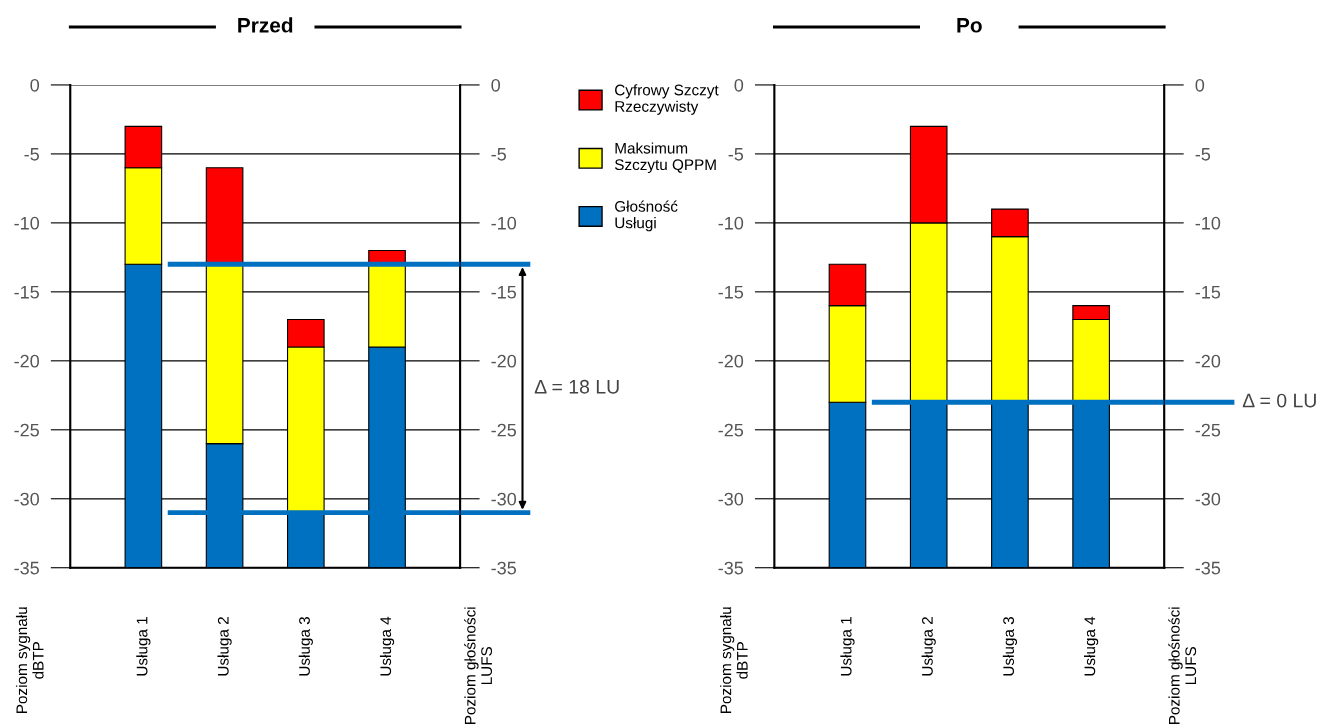 The image size is (1326, 726). What do you see at coordinates (969, 25) in the screenshot?
I see `chart-title: Po` at bounding box center [969, 25].